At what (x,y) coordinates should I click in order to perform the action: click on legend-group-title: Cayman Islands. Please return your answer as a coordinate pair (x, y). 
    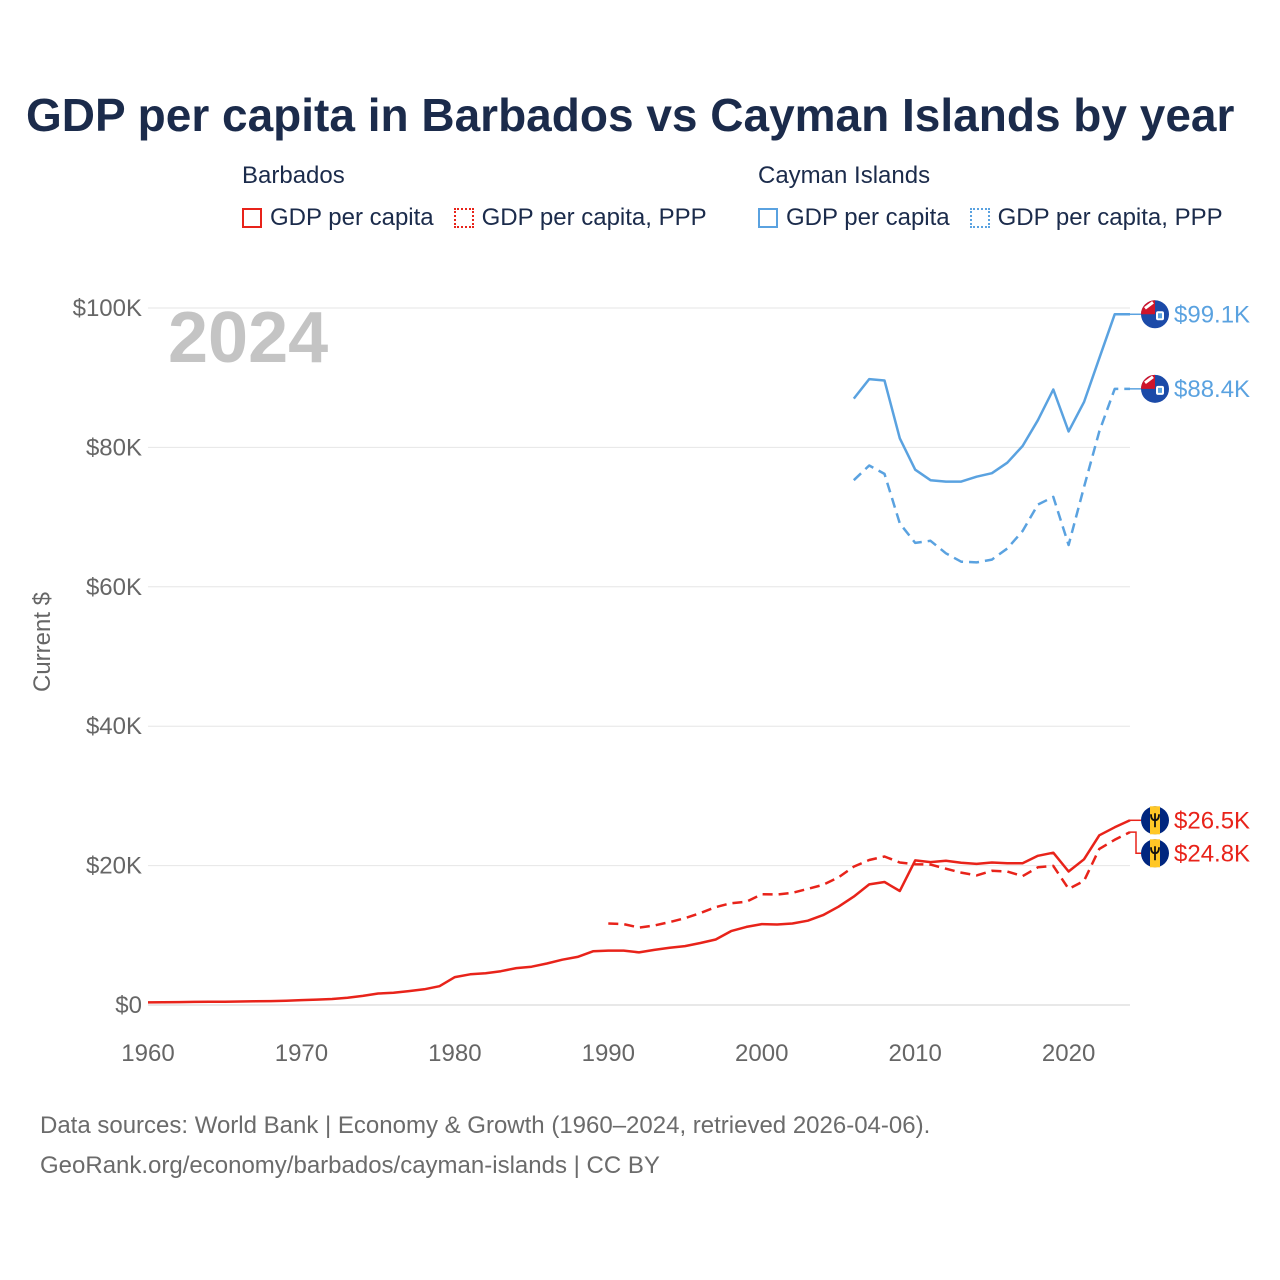
    Looking at the image, I should click on (844, 175).